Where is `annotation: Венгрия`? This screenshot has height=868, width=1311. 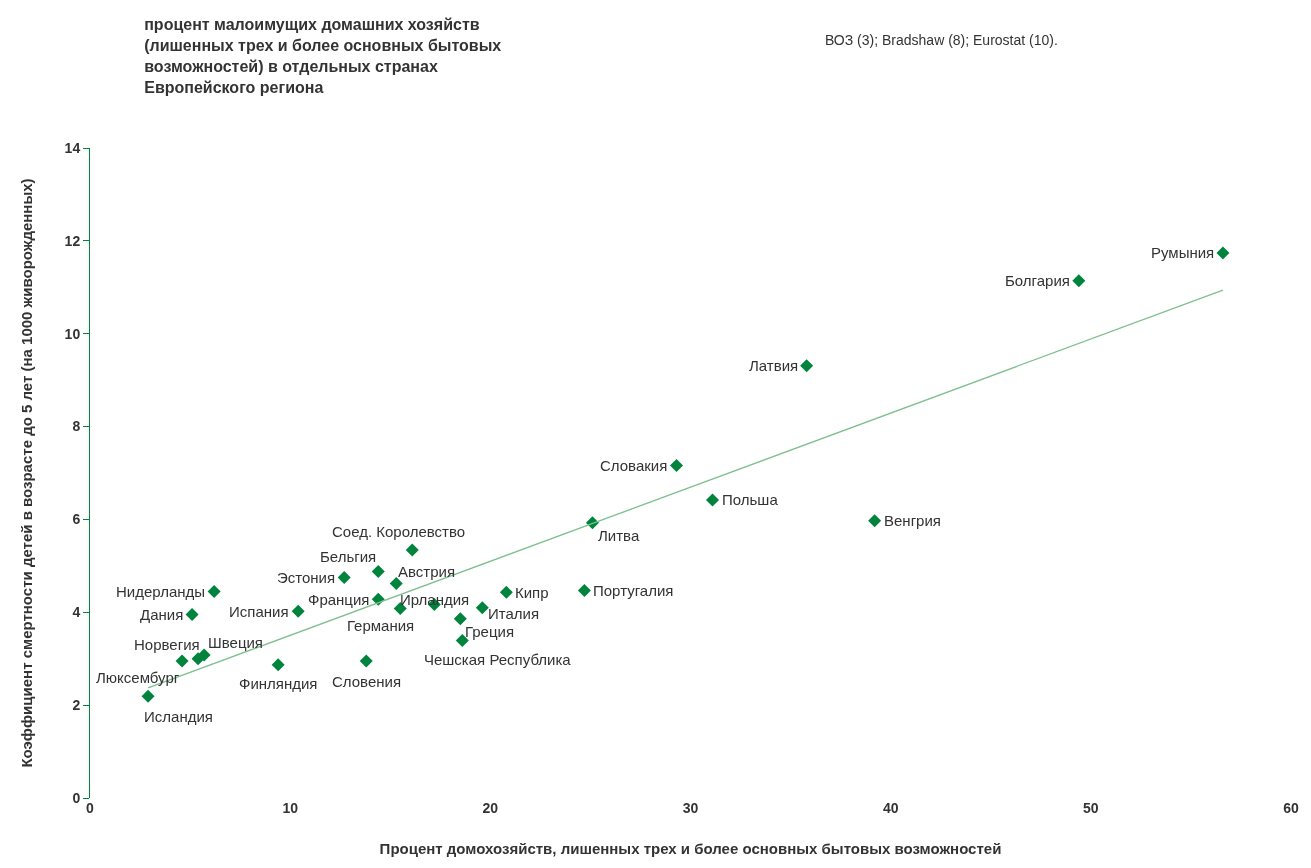 annotation: Венгрия is located at coordinates (912, 520).